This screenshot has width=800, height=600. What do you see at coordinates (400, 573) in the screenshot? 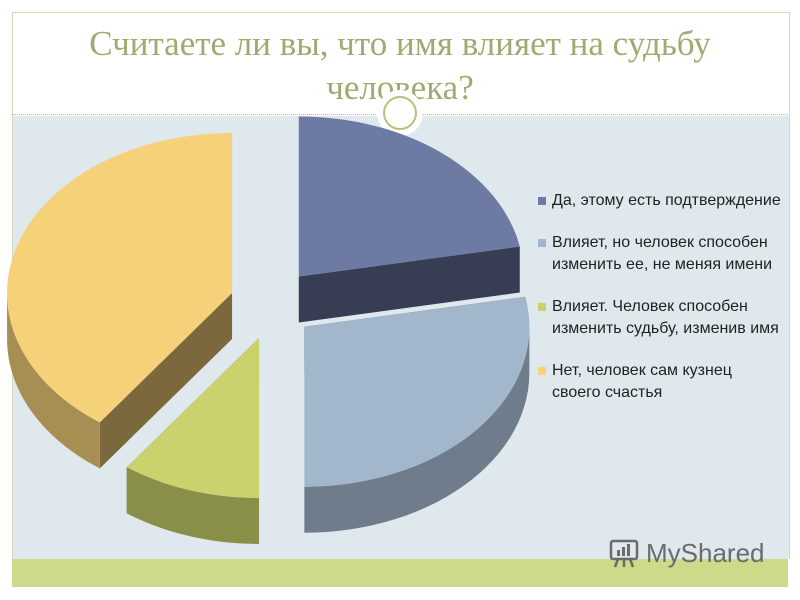
I see `footer-bar` at bounding box center [400, 573].